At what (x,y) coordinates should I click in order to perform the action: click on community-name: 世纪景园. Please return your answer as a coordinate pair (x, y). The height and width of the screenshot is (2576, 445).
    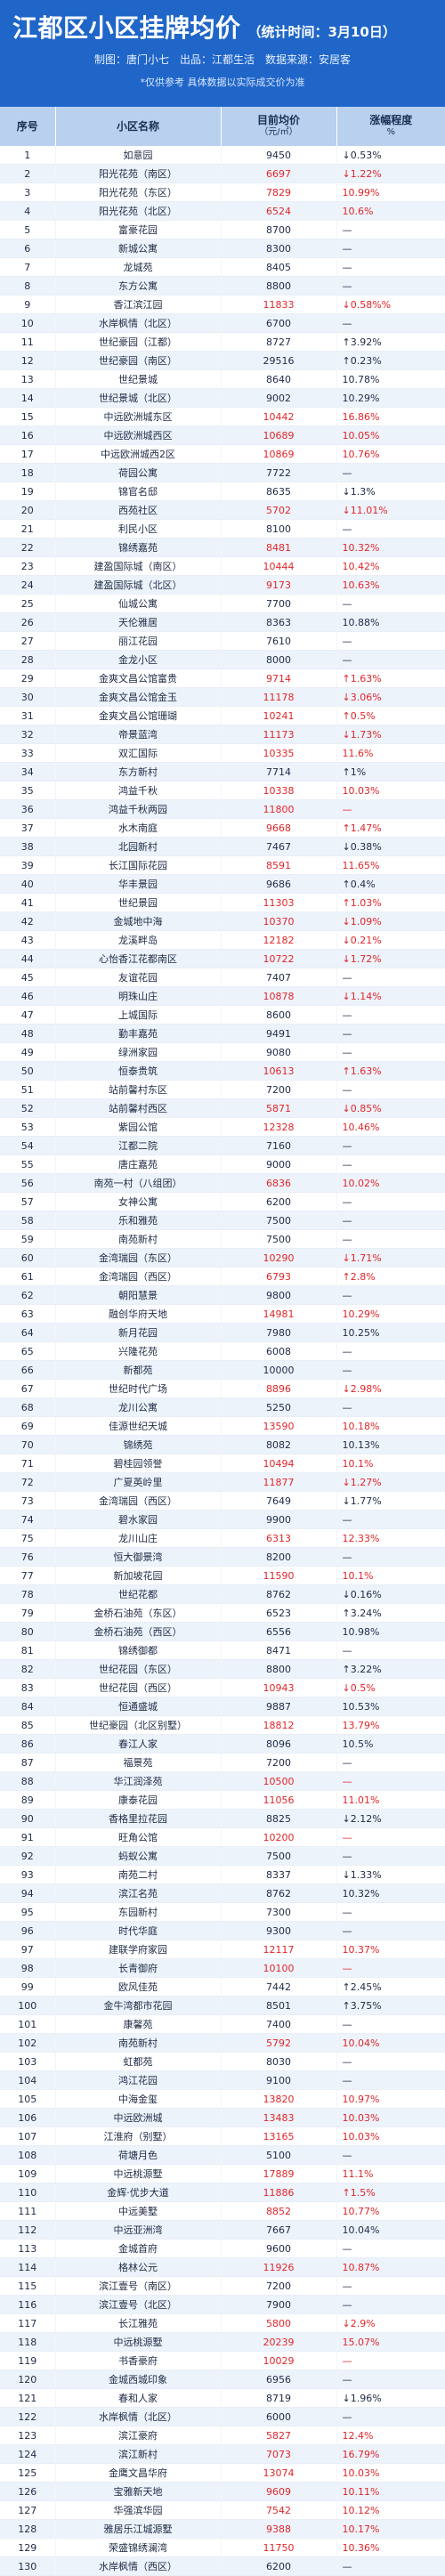
    Looking at the image, I should click on (138, 903).